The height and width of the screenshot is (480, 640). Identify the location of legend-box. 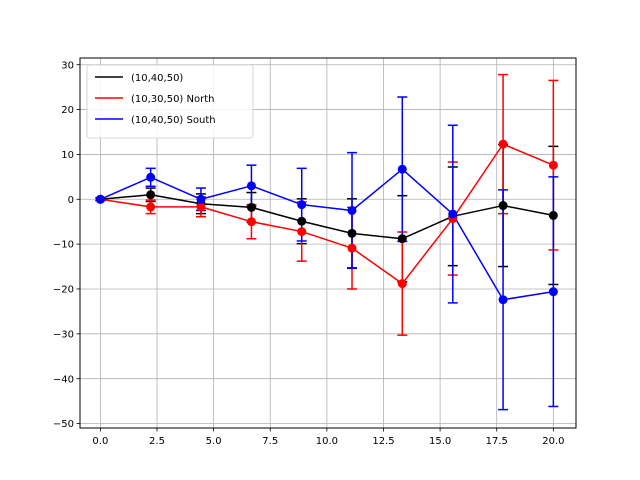
(170, 101).